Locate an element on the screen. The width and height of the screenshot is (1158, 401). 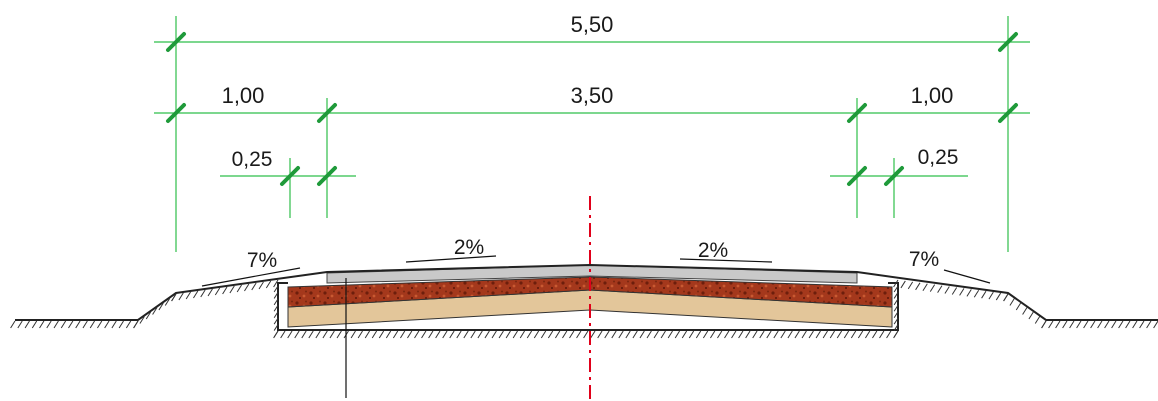
slope-line-left-shoulder is located at coordinates (251, 277).